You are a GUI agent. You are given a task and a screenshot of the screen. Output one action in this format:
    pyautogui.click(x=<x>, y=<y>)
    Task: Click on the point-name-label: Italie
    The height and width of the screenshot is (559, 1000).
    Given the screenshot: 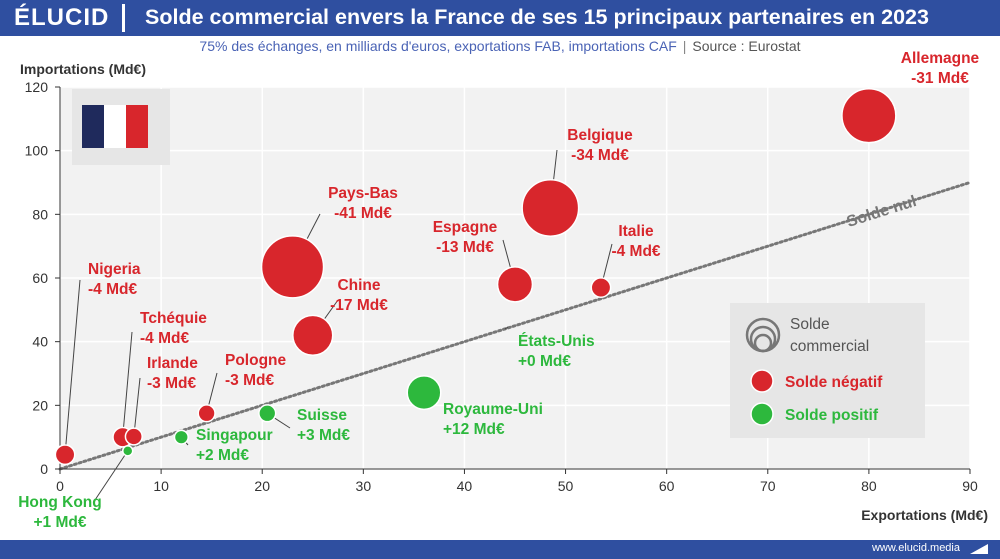 What is the action you would take?
    pyautogui.click(x=636, y=231)
    